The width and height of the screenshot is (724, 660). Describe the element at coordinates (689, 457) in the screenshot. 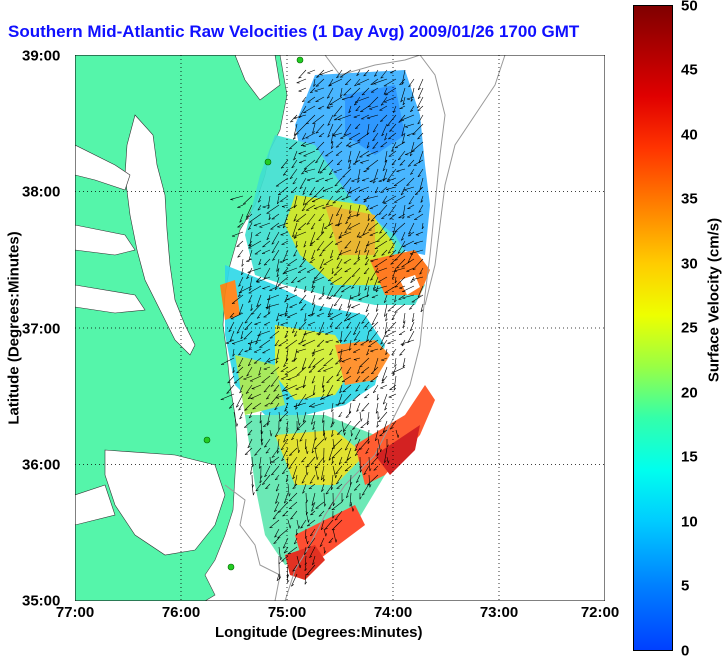

I see `colorbar-tick: 15` at that location.